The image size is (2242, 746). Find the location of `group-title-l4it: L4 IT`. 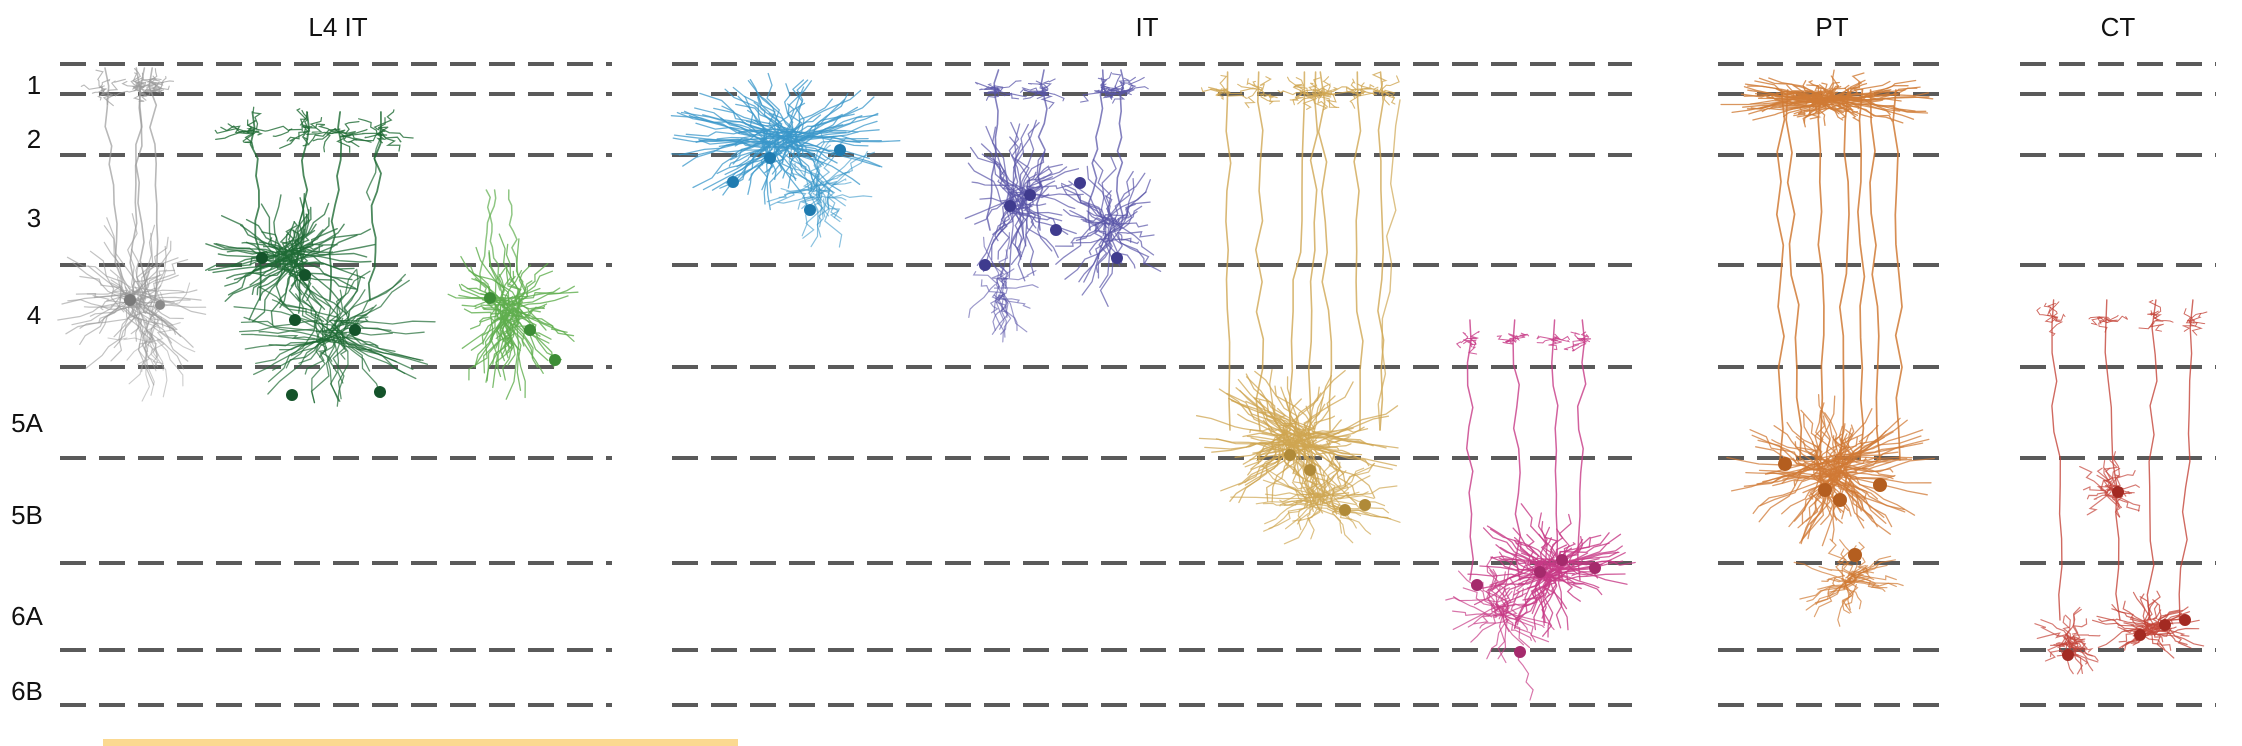

group-title-l4it: L4 IT is located at coordinates (337, 27).